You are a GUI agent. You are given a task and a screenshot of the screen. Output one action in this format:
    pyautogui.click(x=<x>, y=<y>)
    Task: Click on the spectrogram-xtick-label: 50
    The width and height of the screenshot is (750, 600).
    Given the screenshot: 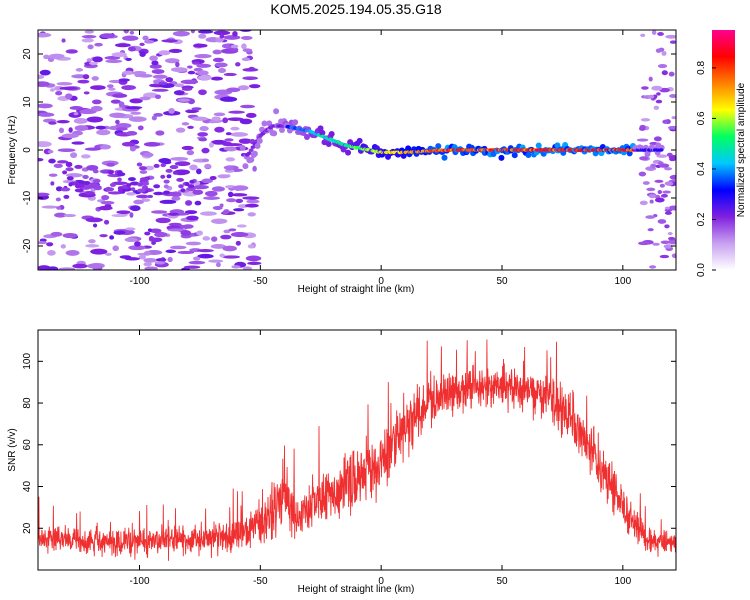 What is the action you would take?
    pyautogui.click(x=502, y=281)
    